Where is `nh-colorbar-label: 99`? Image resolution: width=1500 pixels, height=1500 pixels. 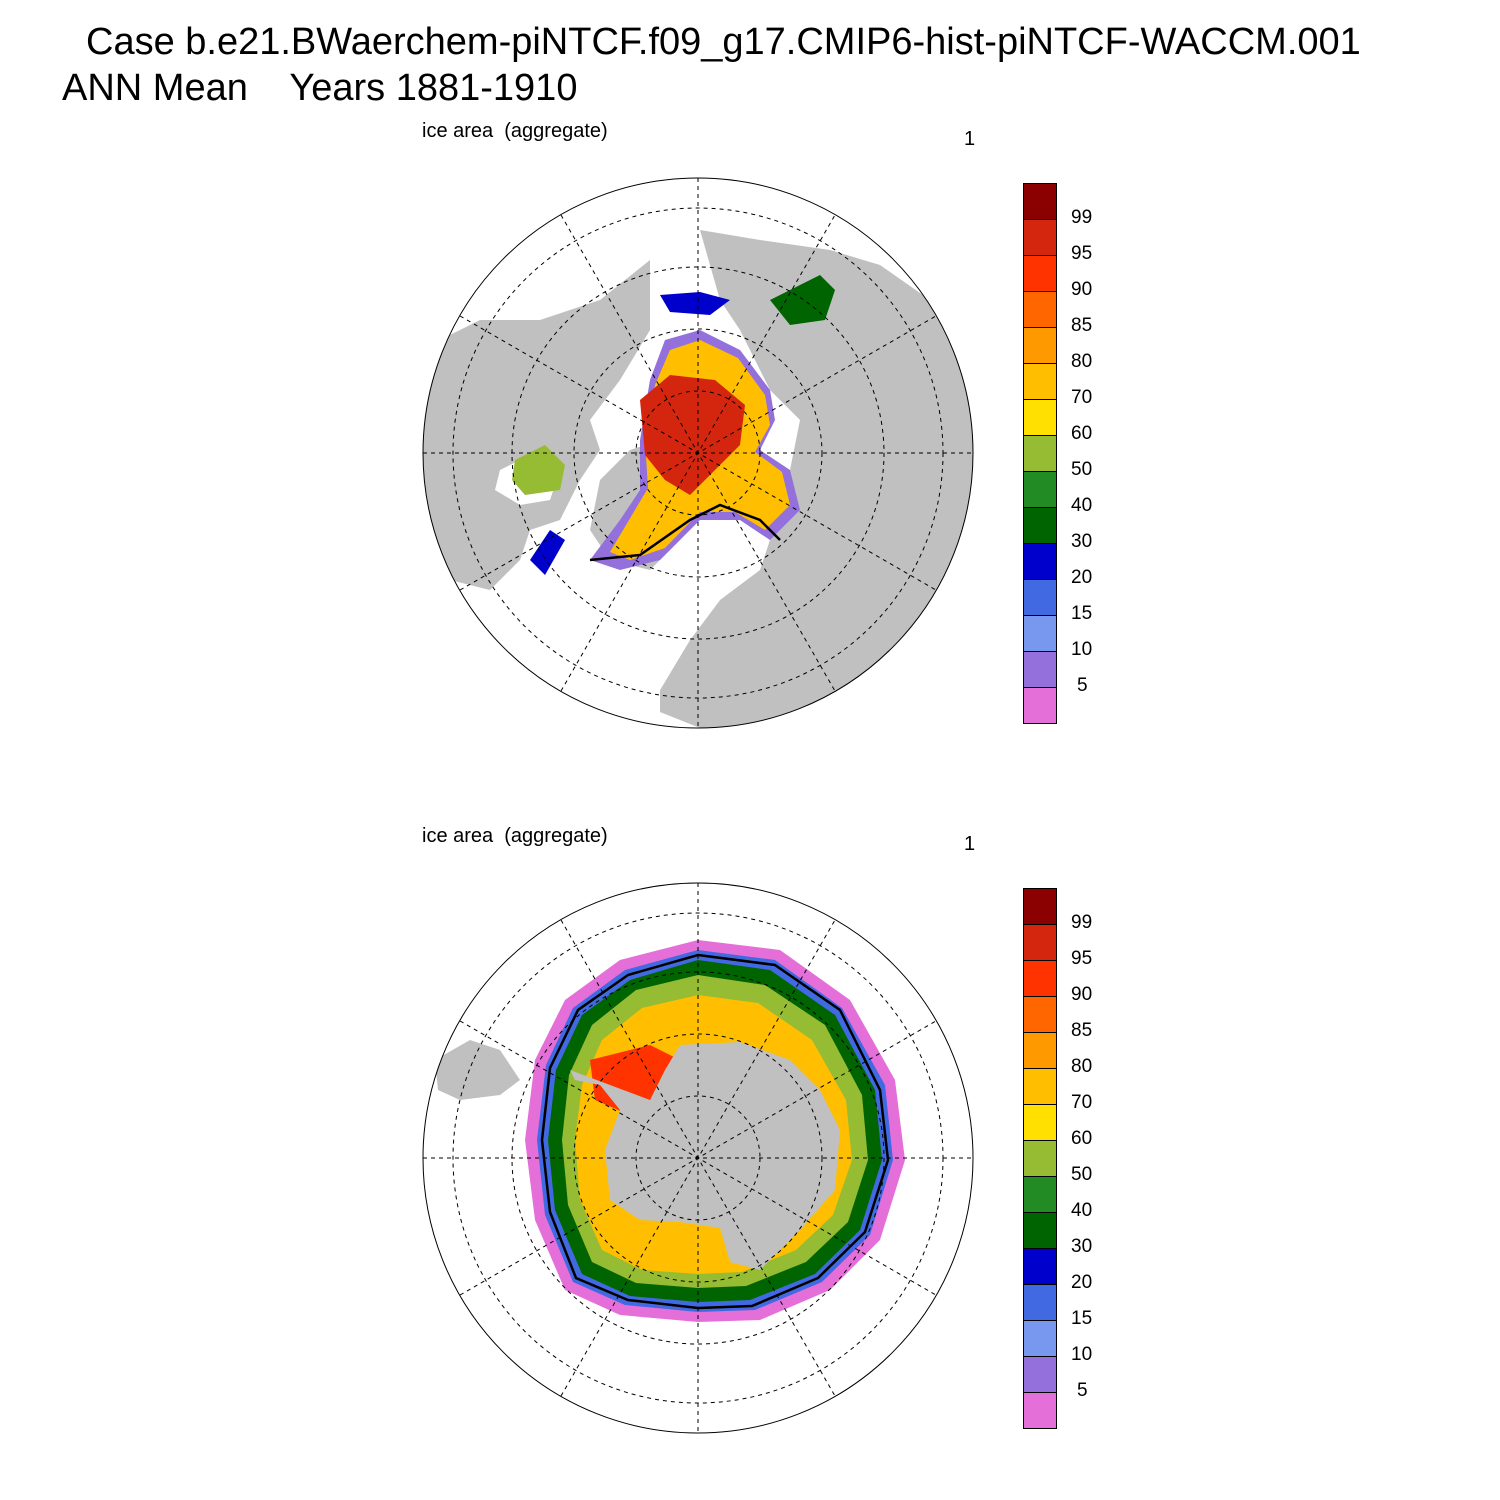
nh-colorbar-label: 99 is located at coordinates (1082, 217).